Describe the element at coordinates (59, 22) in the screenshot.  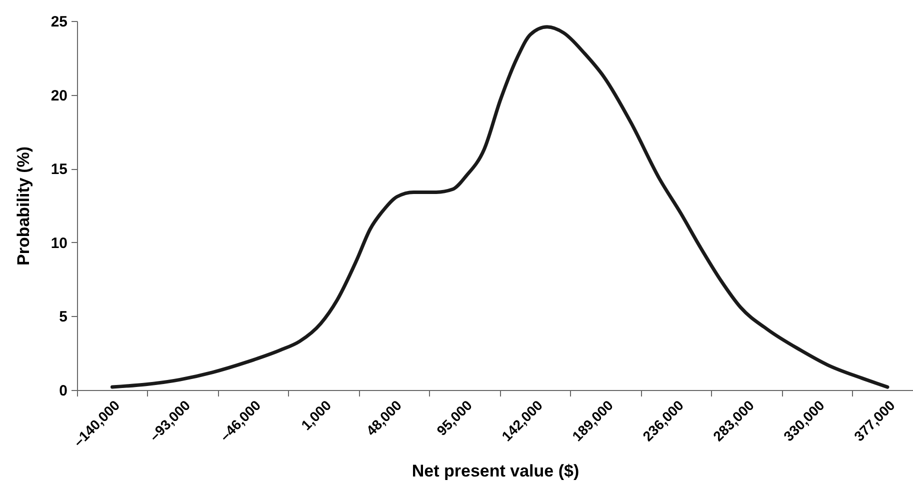
I see `y-tick-label: 25` at that location.